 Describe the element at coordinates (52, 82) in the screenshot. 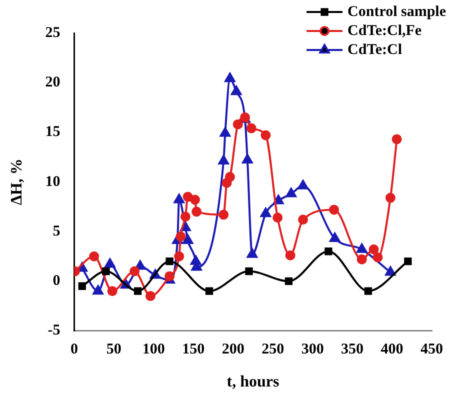

I see `y-tick-label: 20` at that location.